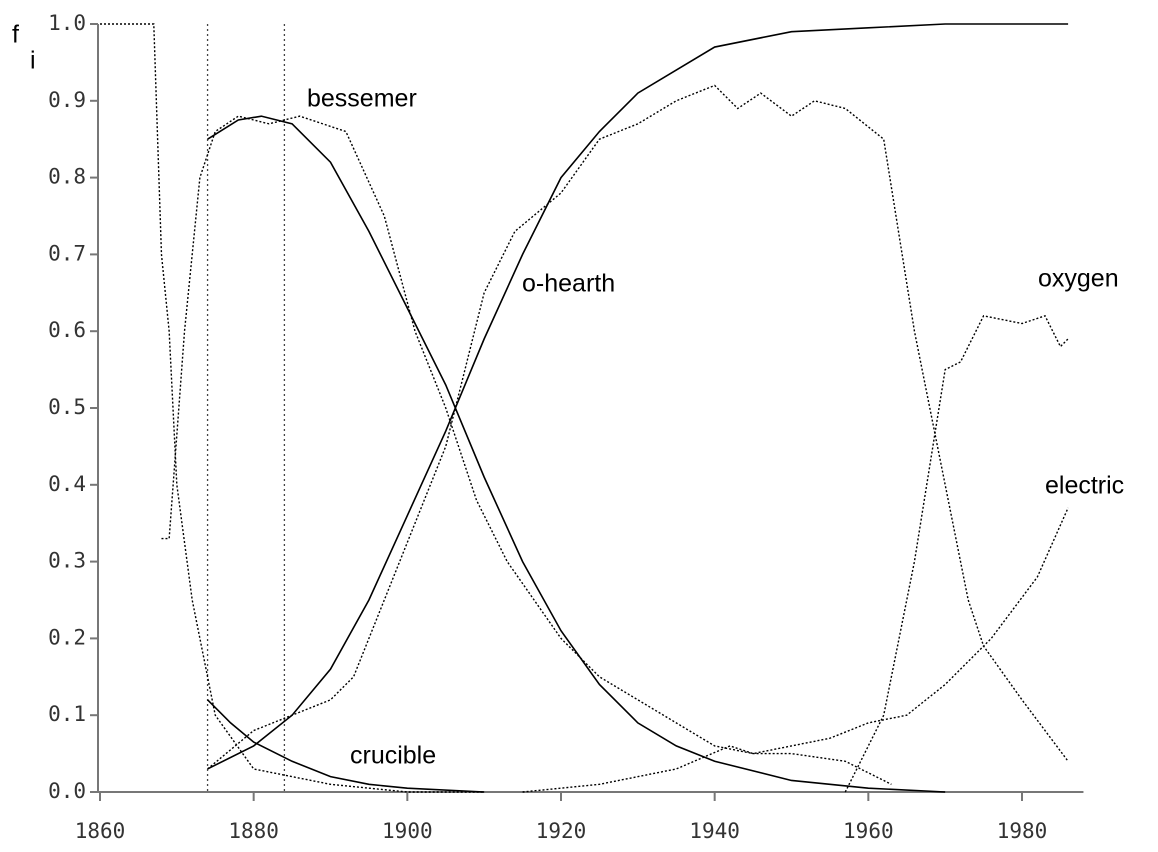 This screenshot has height=852, width=1158. Describe the element at coordinates (33, 61) in the screenshot. I see `y-axis-label-subscript: i` at that location.